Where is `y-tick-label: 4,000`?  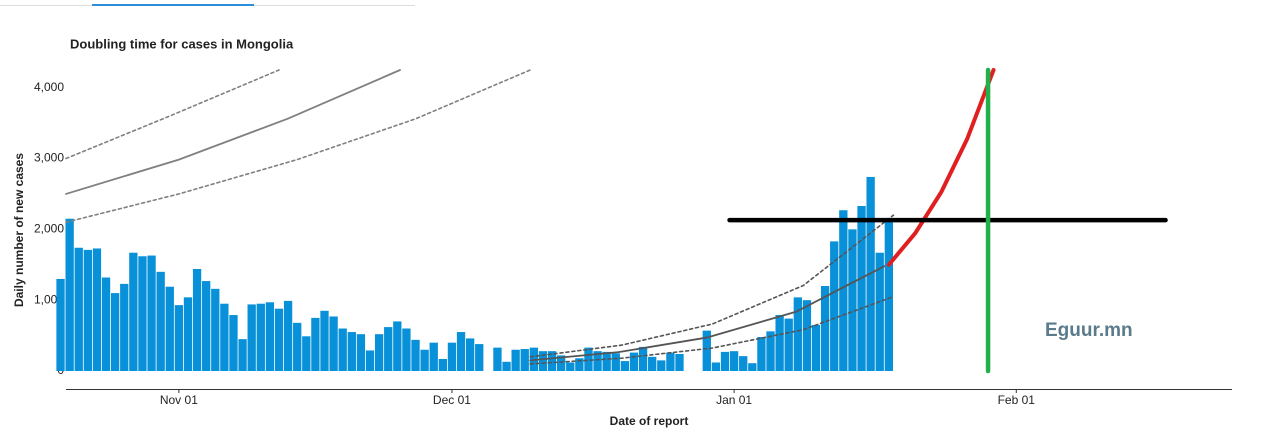
y-tick-label: 4,000 is located at coordinates (49, 87).